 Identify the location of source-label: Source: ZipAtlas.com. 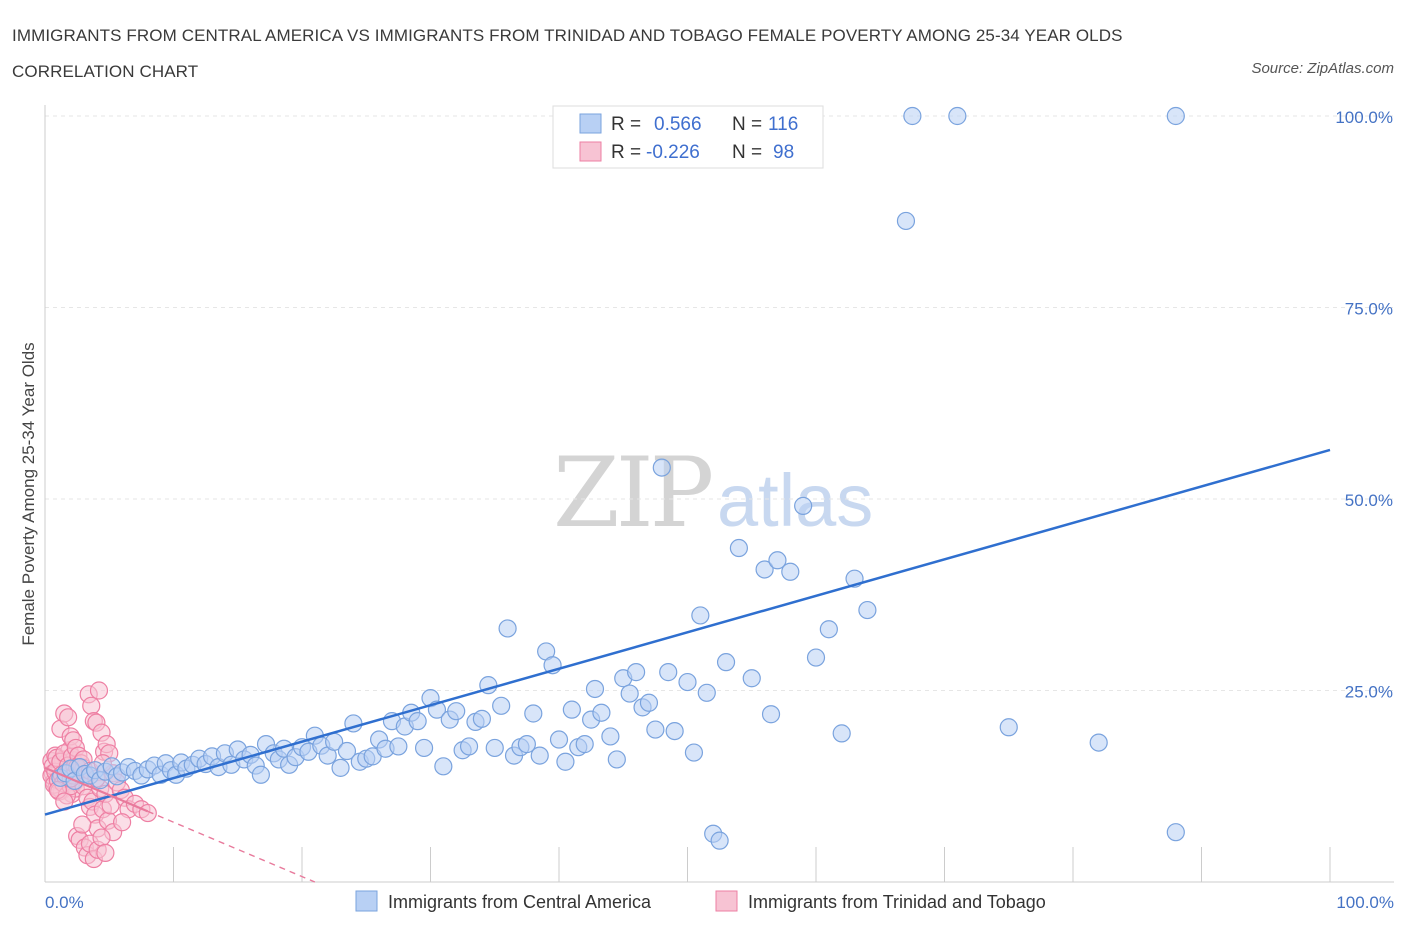
(1322, 68).